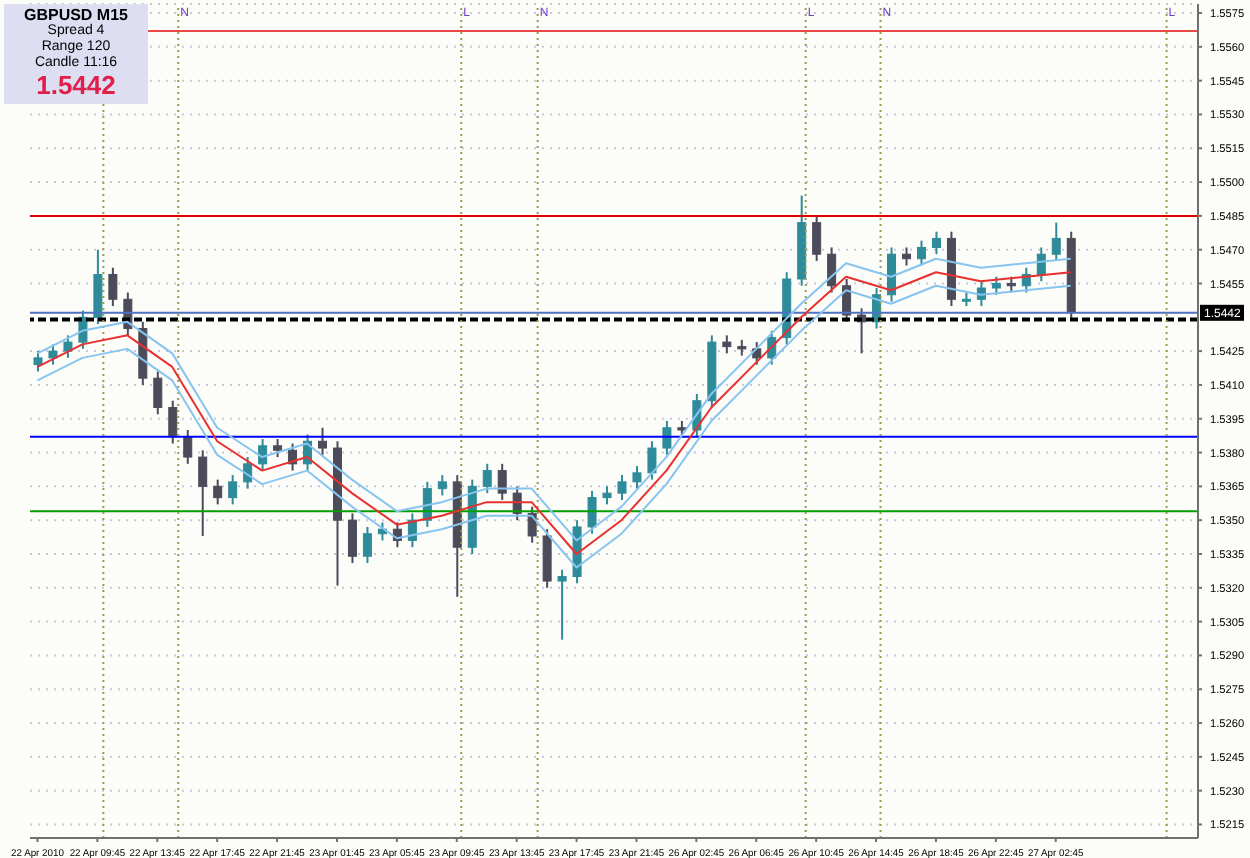 Image resolution: width=1250 pixels, height=858 pixels. Describe the element at coordinates (76, 85) in the screenshot. I see `annotation: 1.5442` at that location.